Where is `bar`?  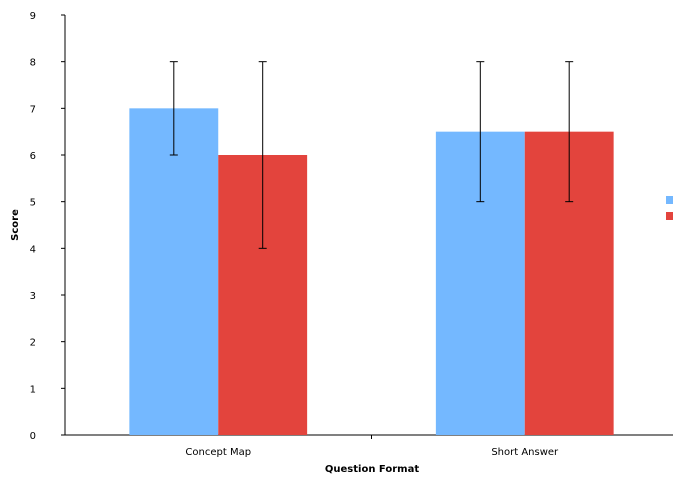 bar is located at coordinates (174, 271).